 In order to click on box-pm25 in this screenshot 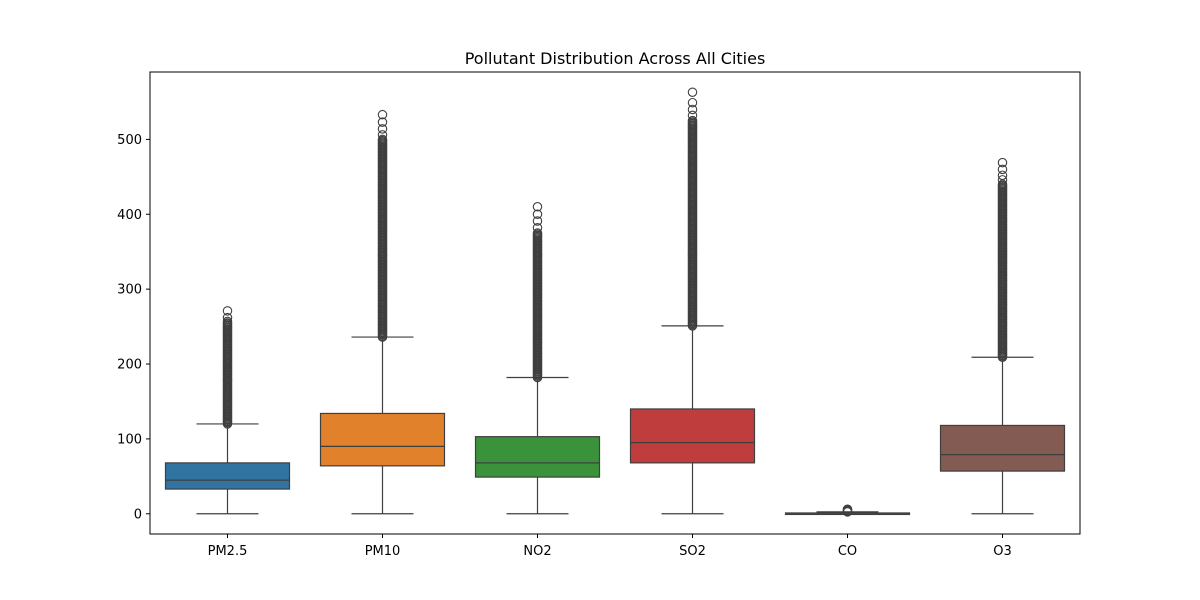, I will do `click(227, 476)`.